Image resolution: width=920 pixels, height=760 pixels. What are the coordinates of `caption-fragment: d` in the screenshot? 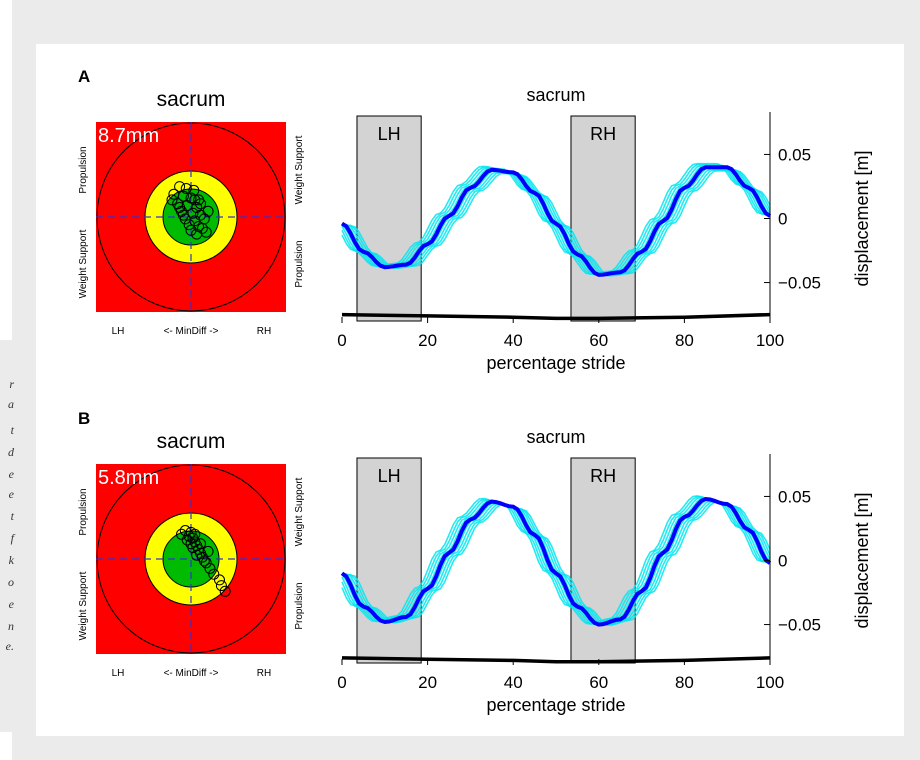 It's located at (7, 452).